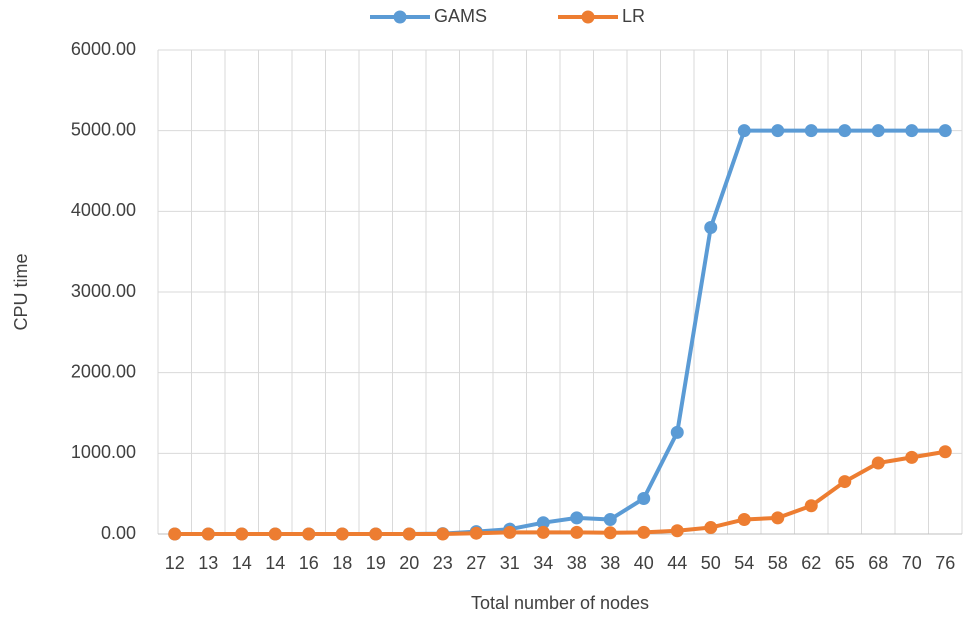  Describe the element at coordinates (175, 563) in the screenshot. I see `x-tick-label: 12` at that location.